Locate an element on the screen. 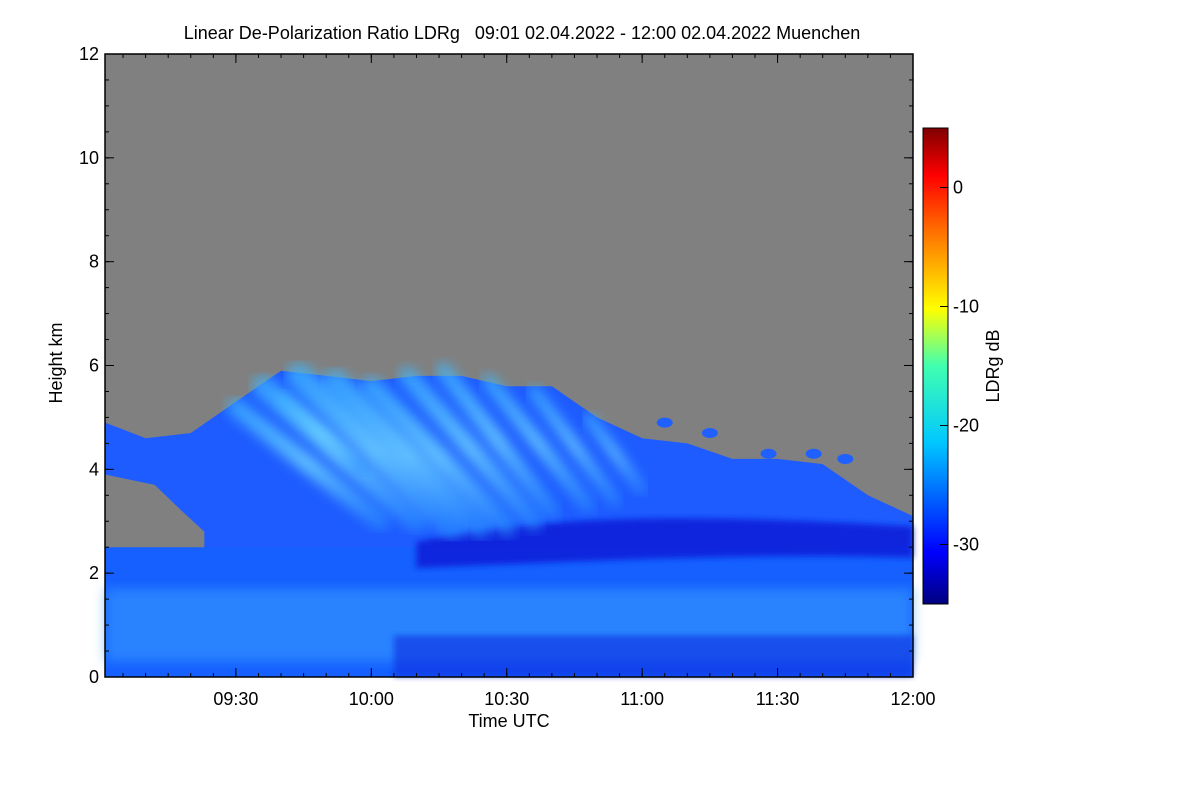  y-tick-label: 12 is located at coordinates (89, 54).